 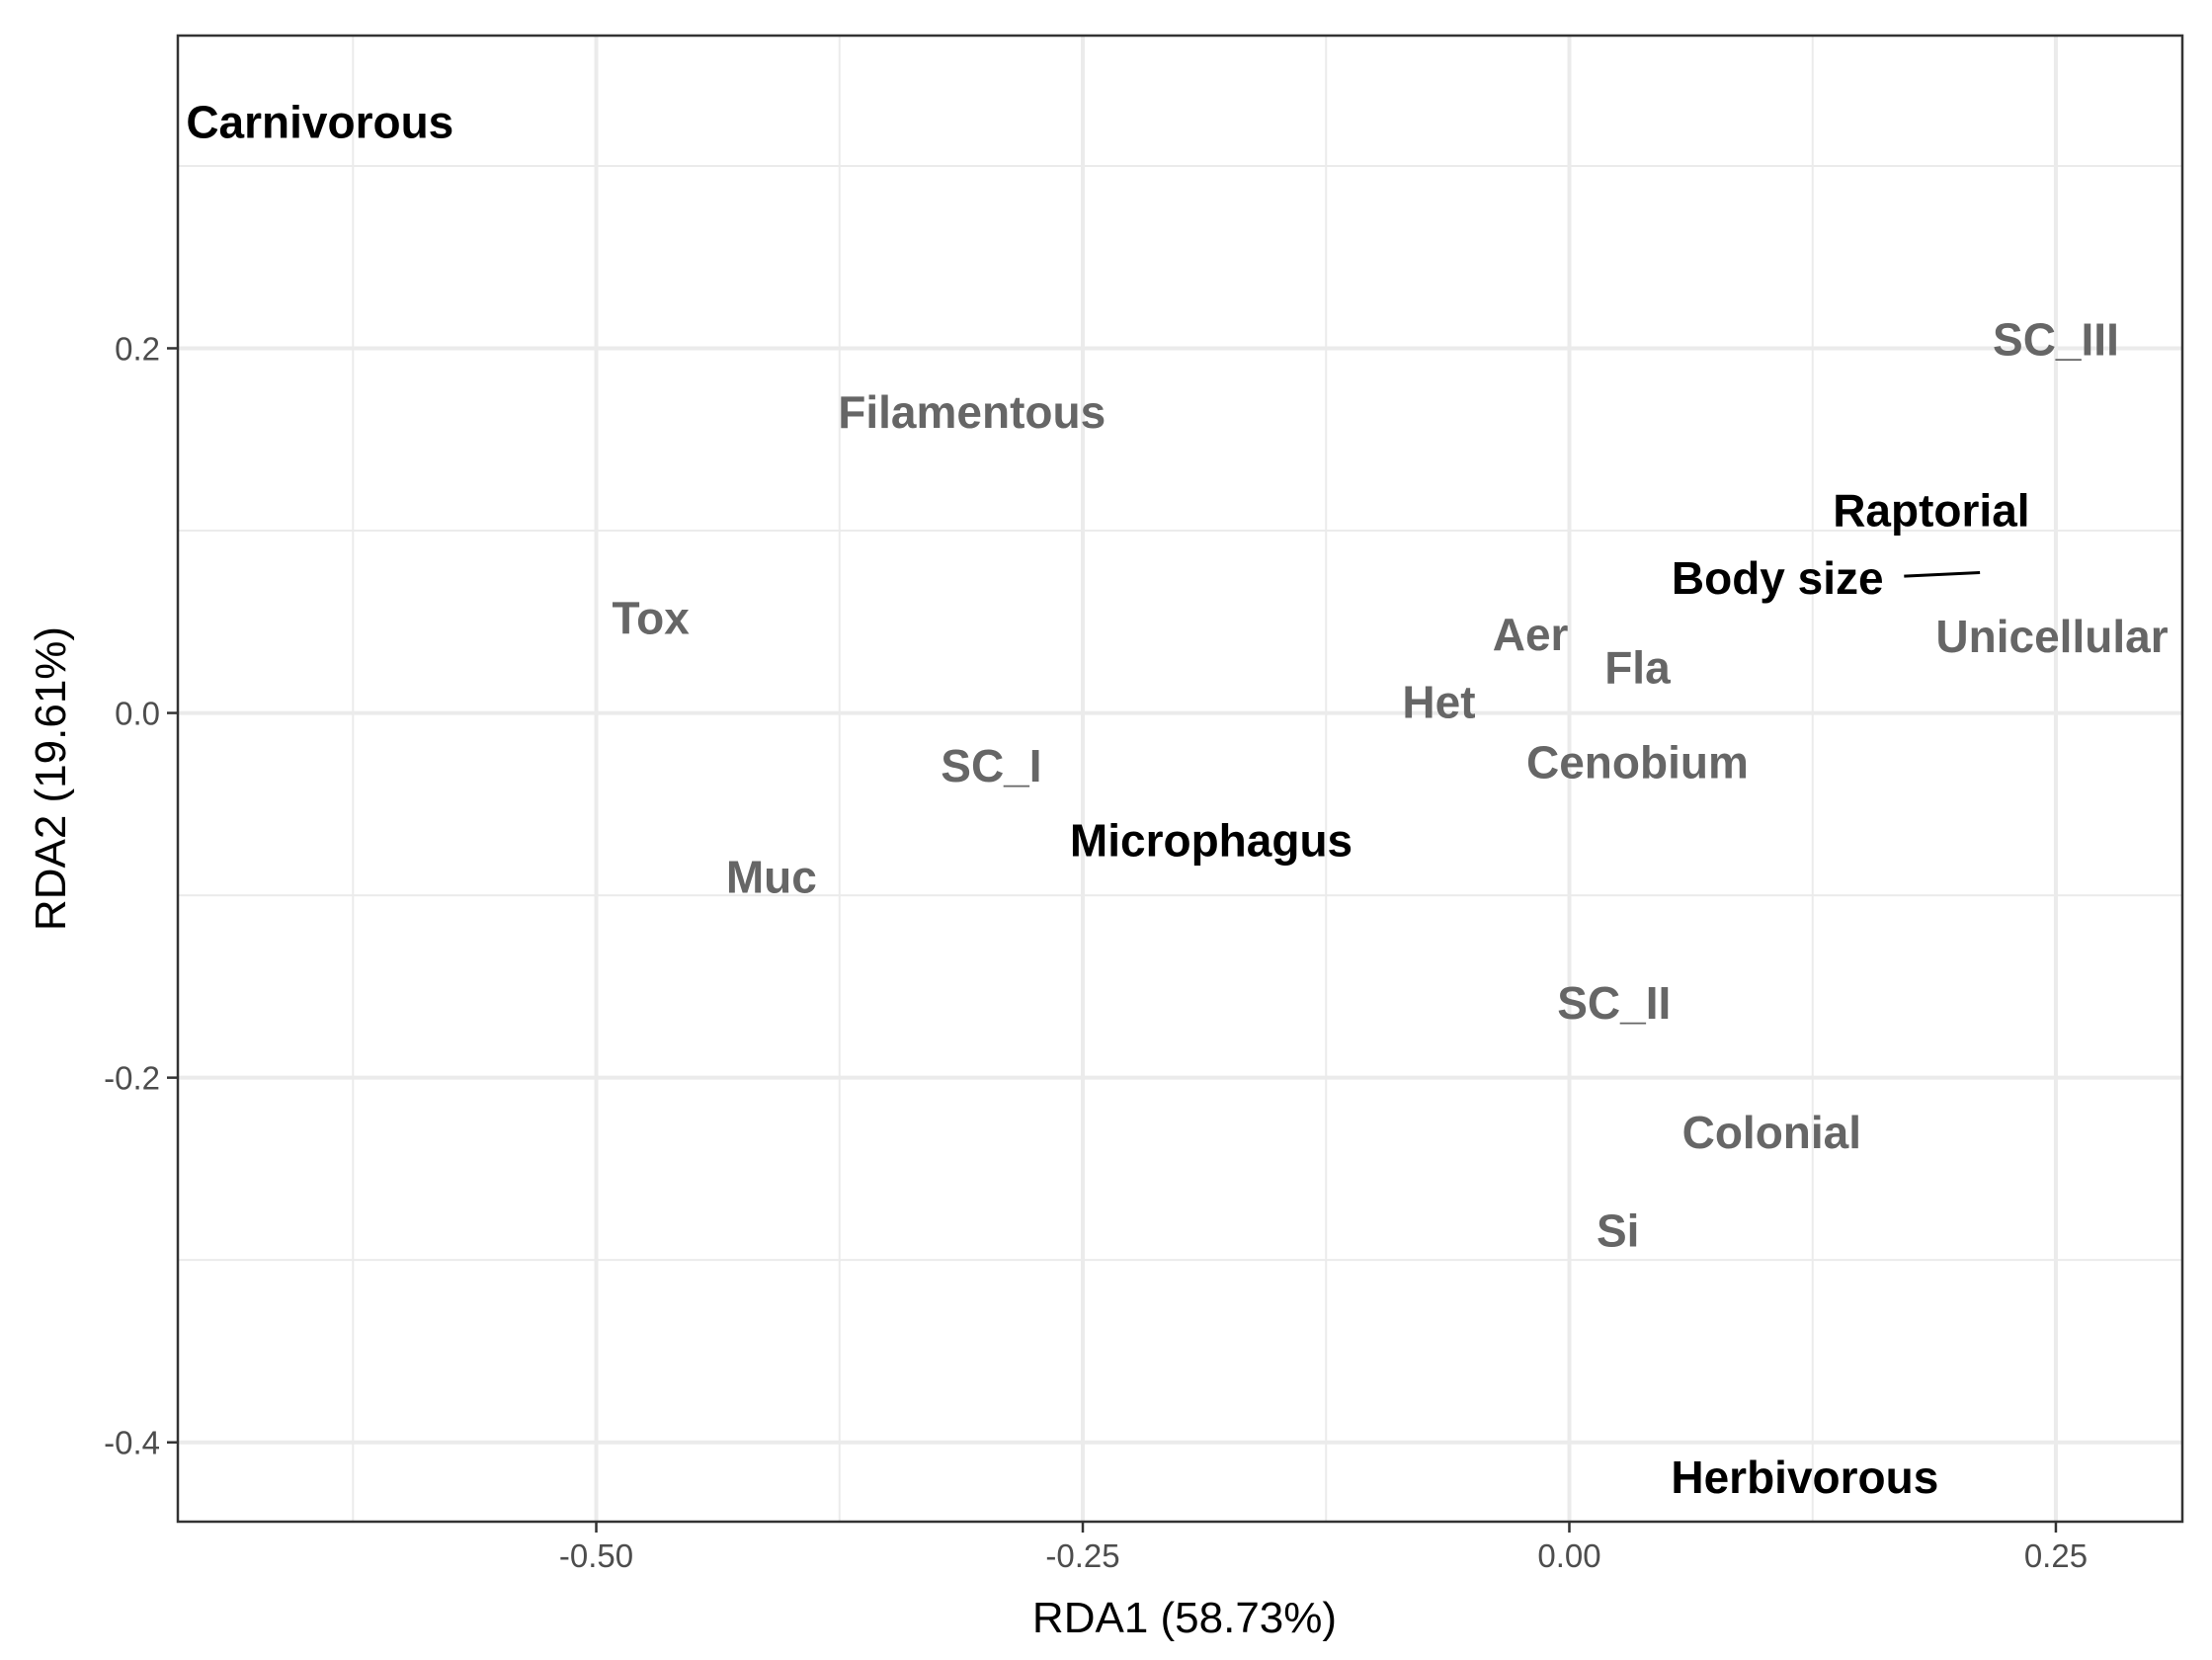 I want to click on point-label-sc-ii: SC_II, so click(x=1614, y=1003).